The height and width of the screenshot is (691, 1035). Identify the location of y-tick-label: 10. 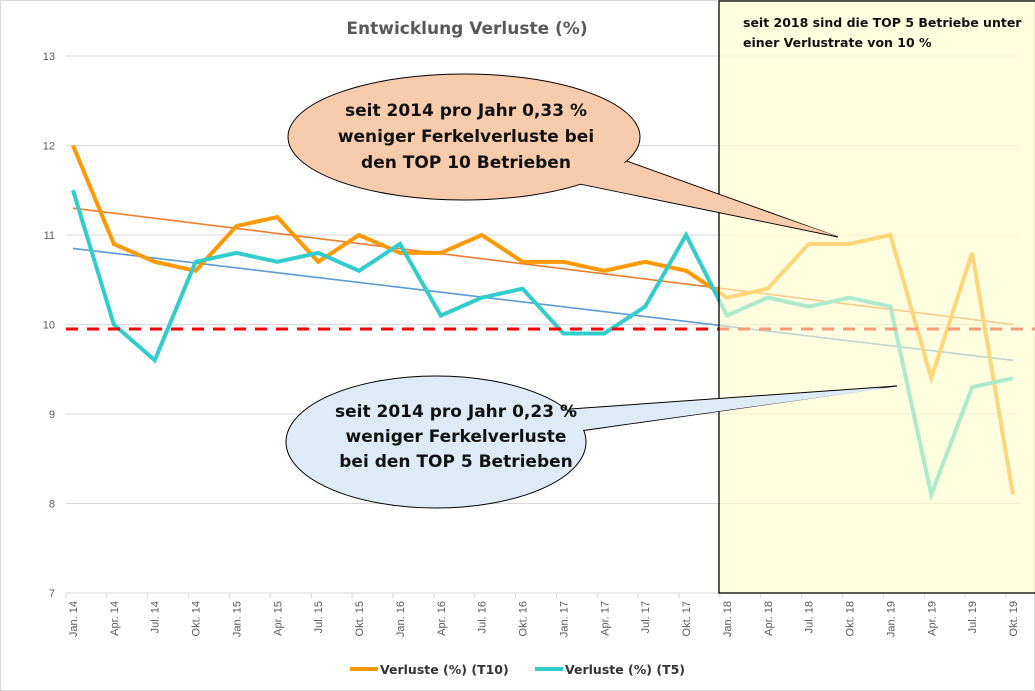
(49, 326).